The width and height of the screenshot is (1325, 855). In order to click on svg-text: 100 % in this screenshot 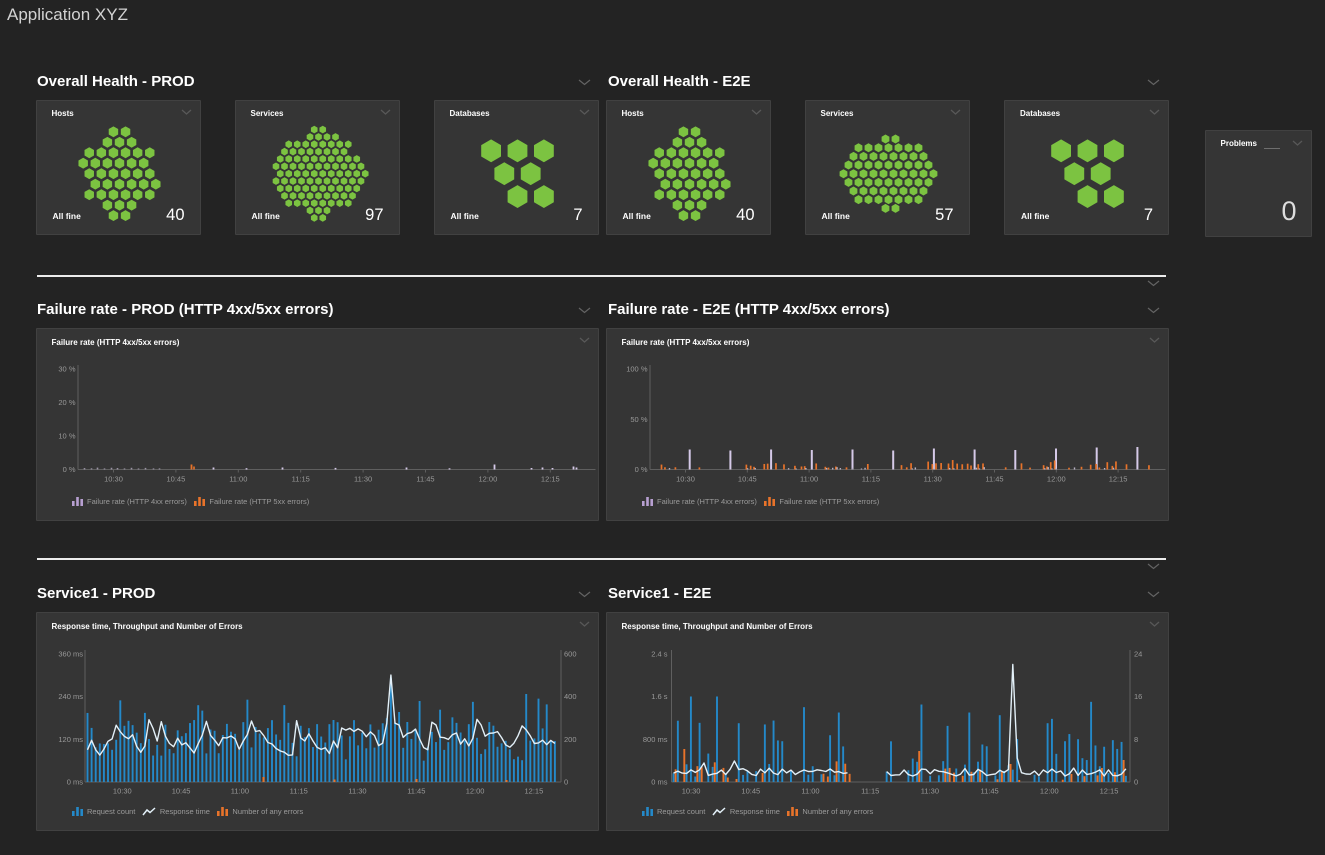, I will do `click(637, 369)`.